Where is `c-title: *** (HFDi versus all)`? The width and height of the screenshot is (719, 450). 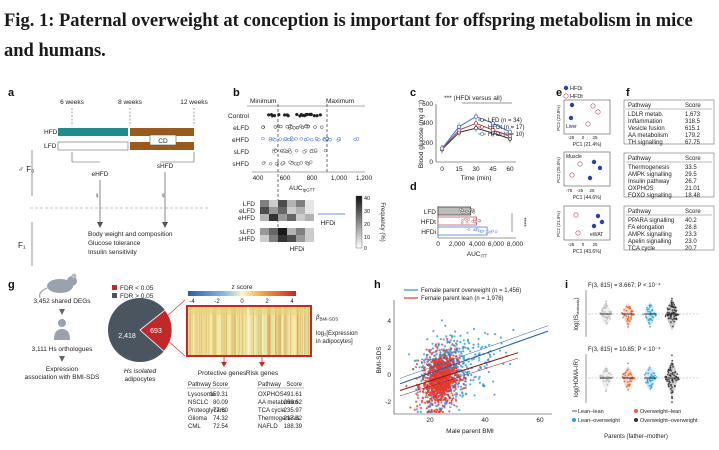
c-title: *** (HFDi versus all) is located at coordinates (473, 98).